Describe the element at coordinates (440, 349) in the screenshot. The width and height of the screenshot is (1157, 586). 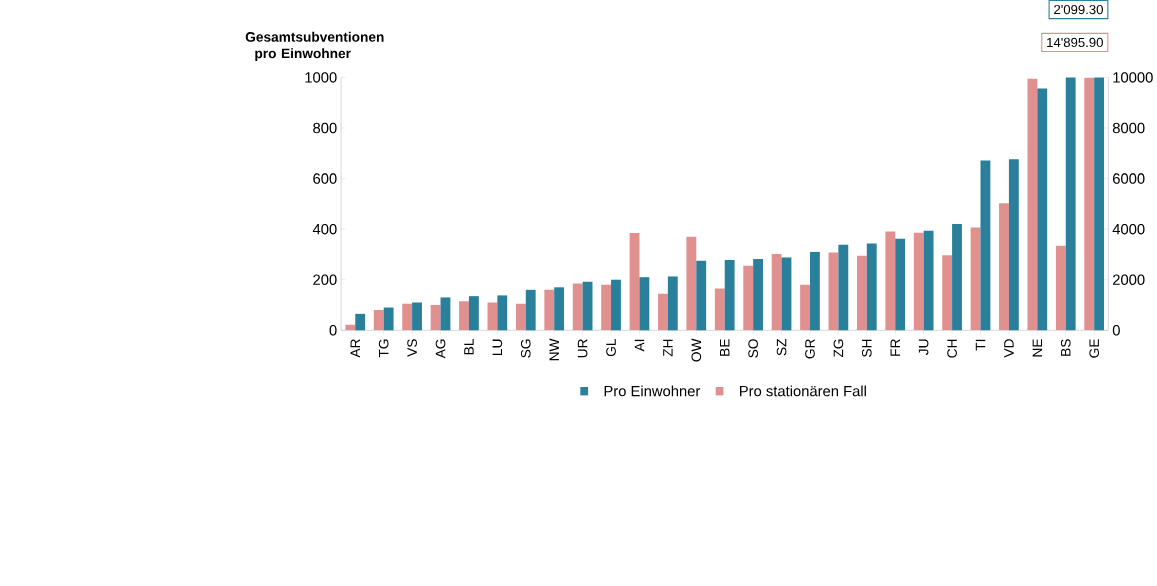
I see `x-tick-label: AG` at that location.